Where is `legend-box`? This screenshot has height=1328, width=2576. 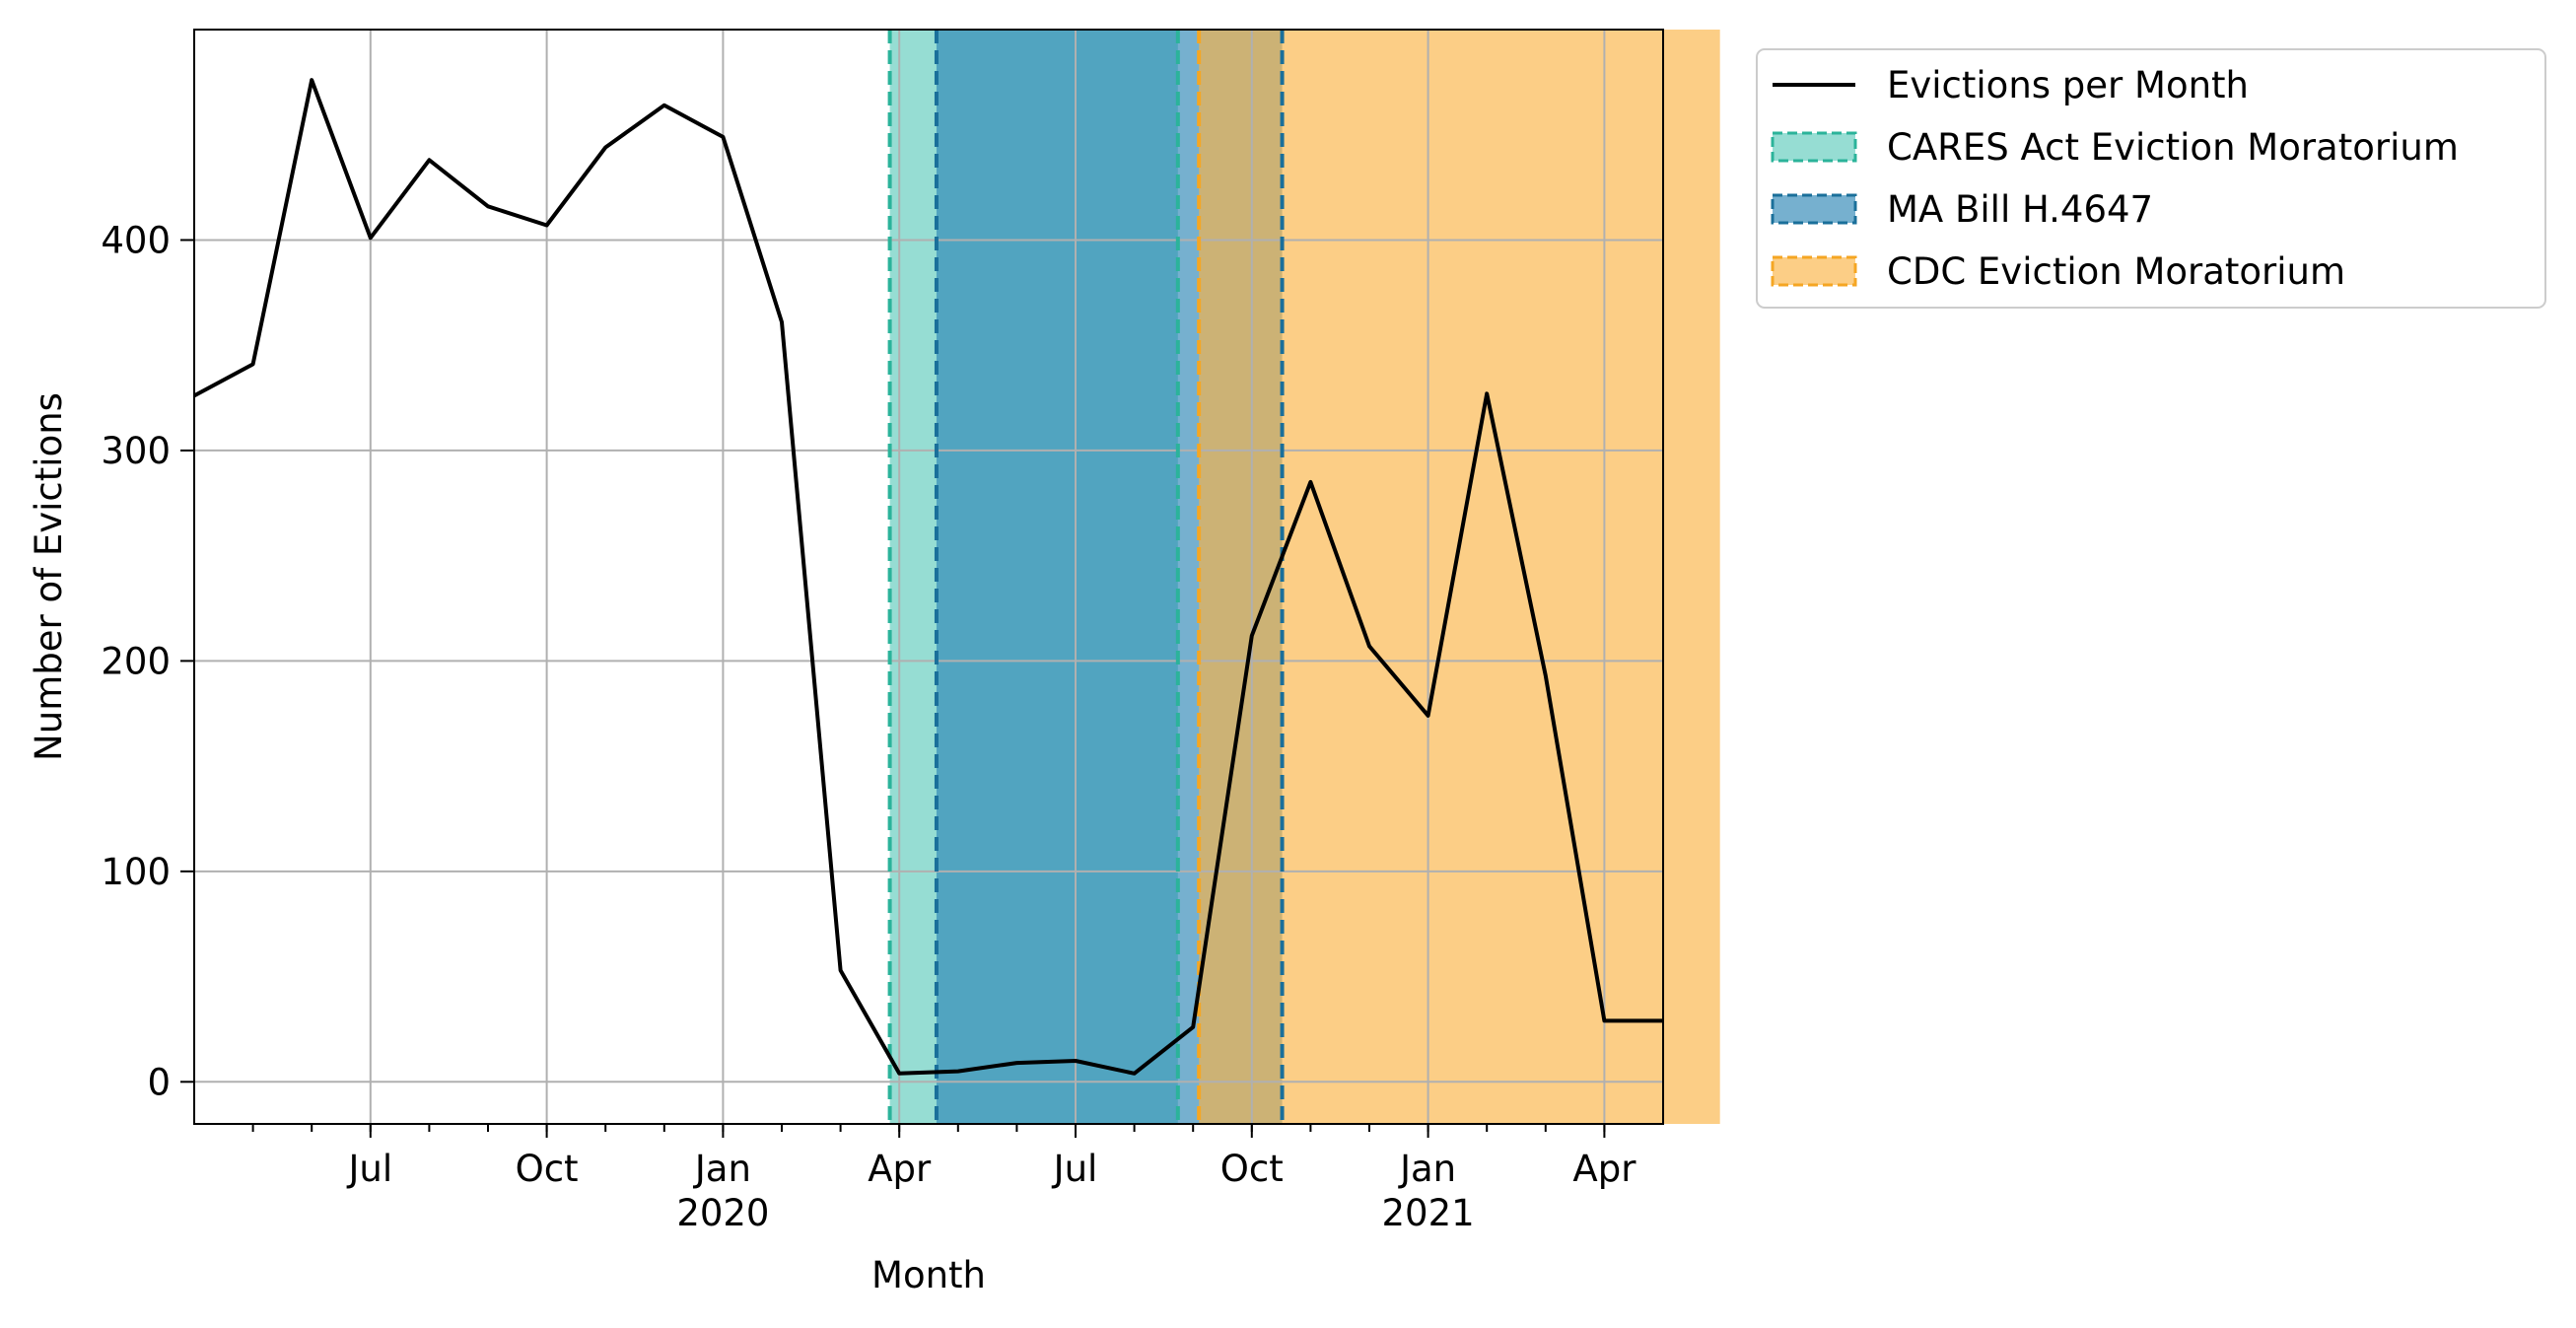
legend-box is located at coordinates (2151, 178).